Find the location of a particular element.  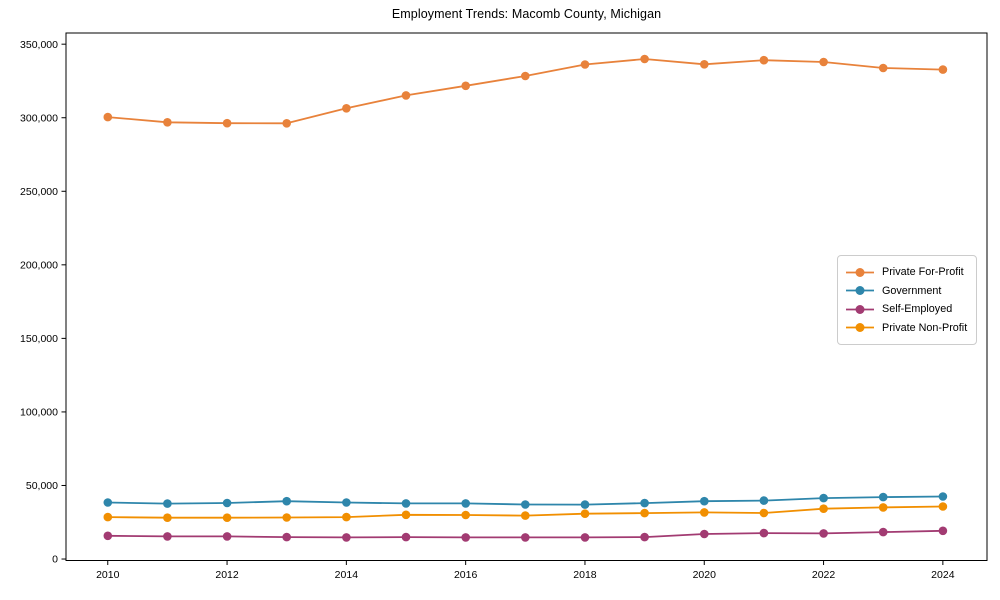

legend-item: Self-Employed is located at coordinates (907, 309).